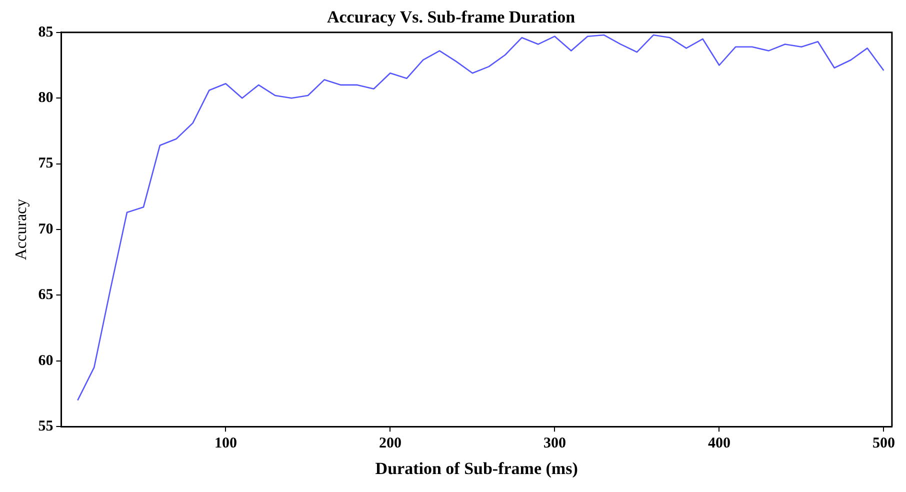 This screenshot has width=906, height=492. What do you see at coordinates (451, 17) in the screenshot?
I see `chart-title: Accuracy Vs. Sub-frame Duration` at bounding box center [451, 17].